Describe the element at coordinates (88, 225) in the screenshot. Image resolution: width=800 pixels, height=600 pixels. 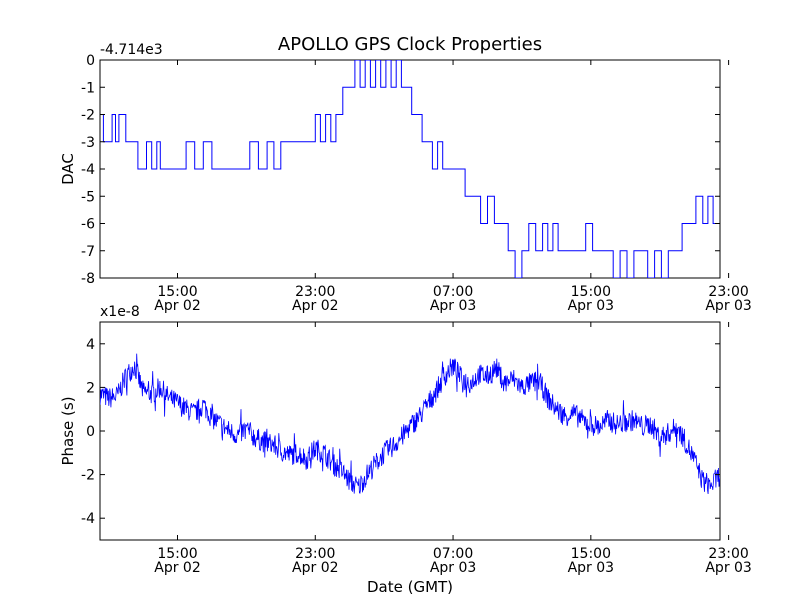
I see `dac-ytick-label: -6` at that location.